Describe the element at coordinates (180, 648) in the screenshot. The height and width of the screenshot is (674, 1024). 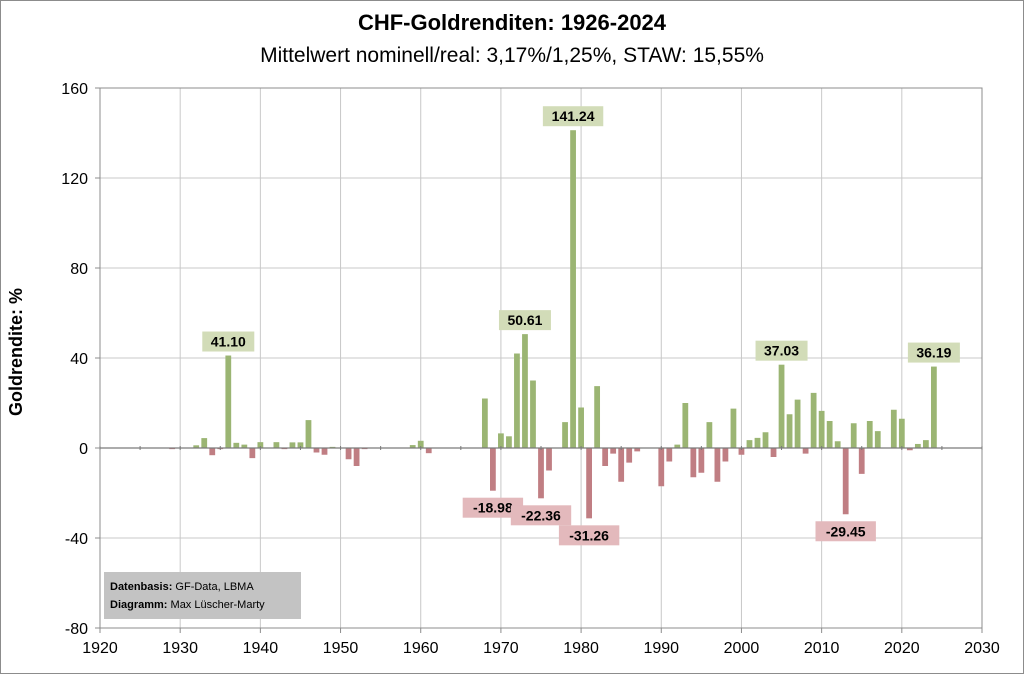
I see `x-tick-label: 1930` at that location.